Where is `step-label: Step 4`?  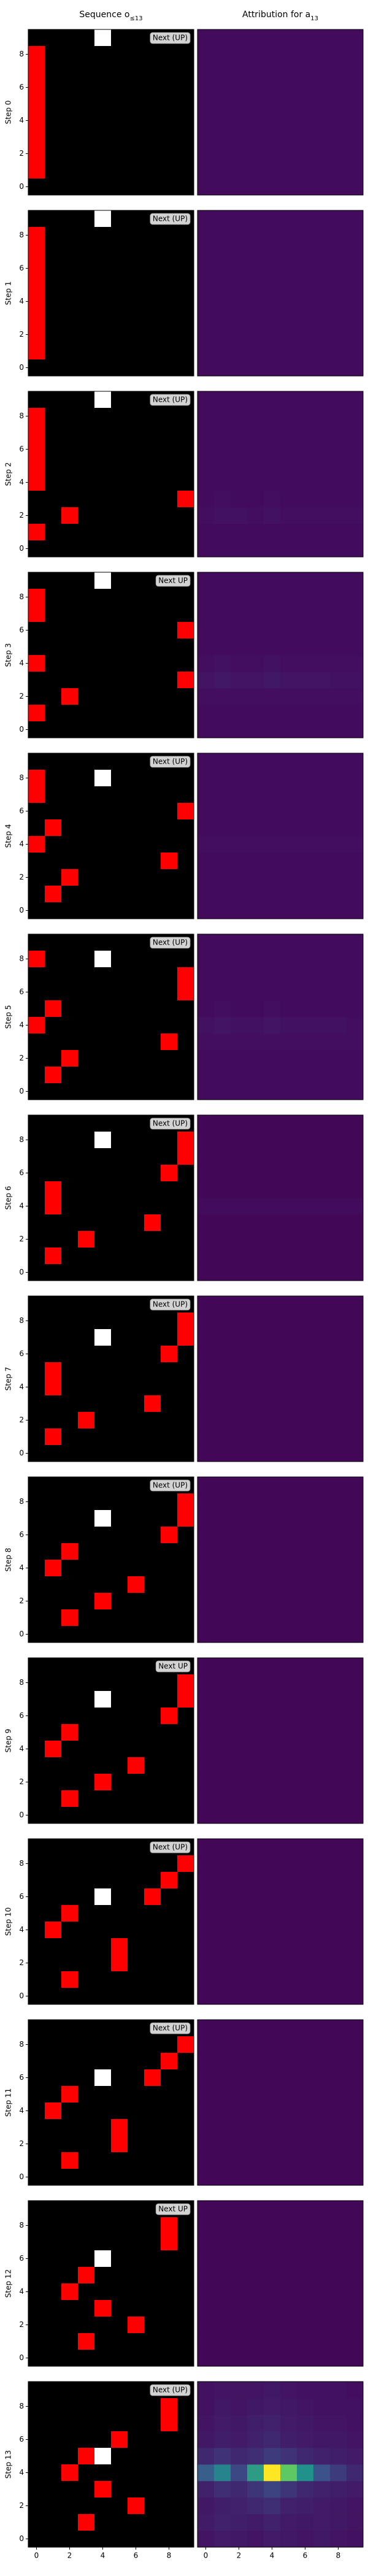 step-label: Step 4 is located at coordinates (8, 836).